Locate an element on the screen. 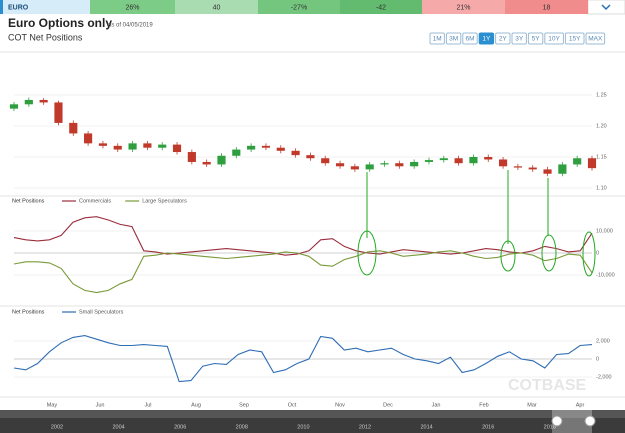 The width and height of the screenshot is (625, 433). x-tick-label: Jul is located at coordinates (147, 405).